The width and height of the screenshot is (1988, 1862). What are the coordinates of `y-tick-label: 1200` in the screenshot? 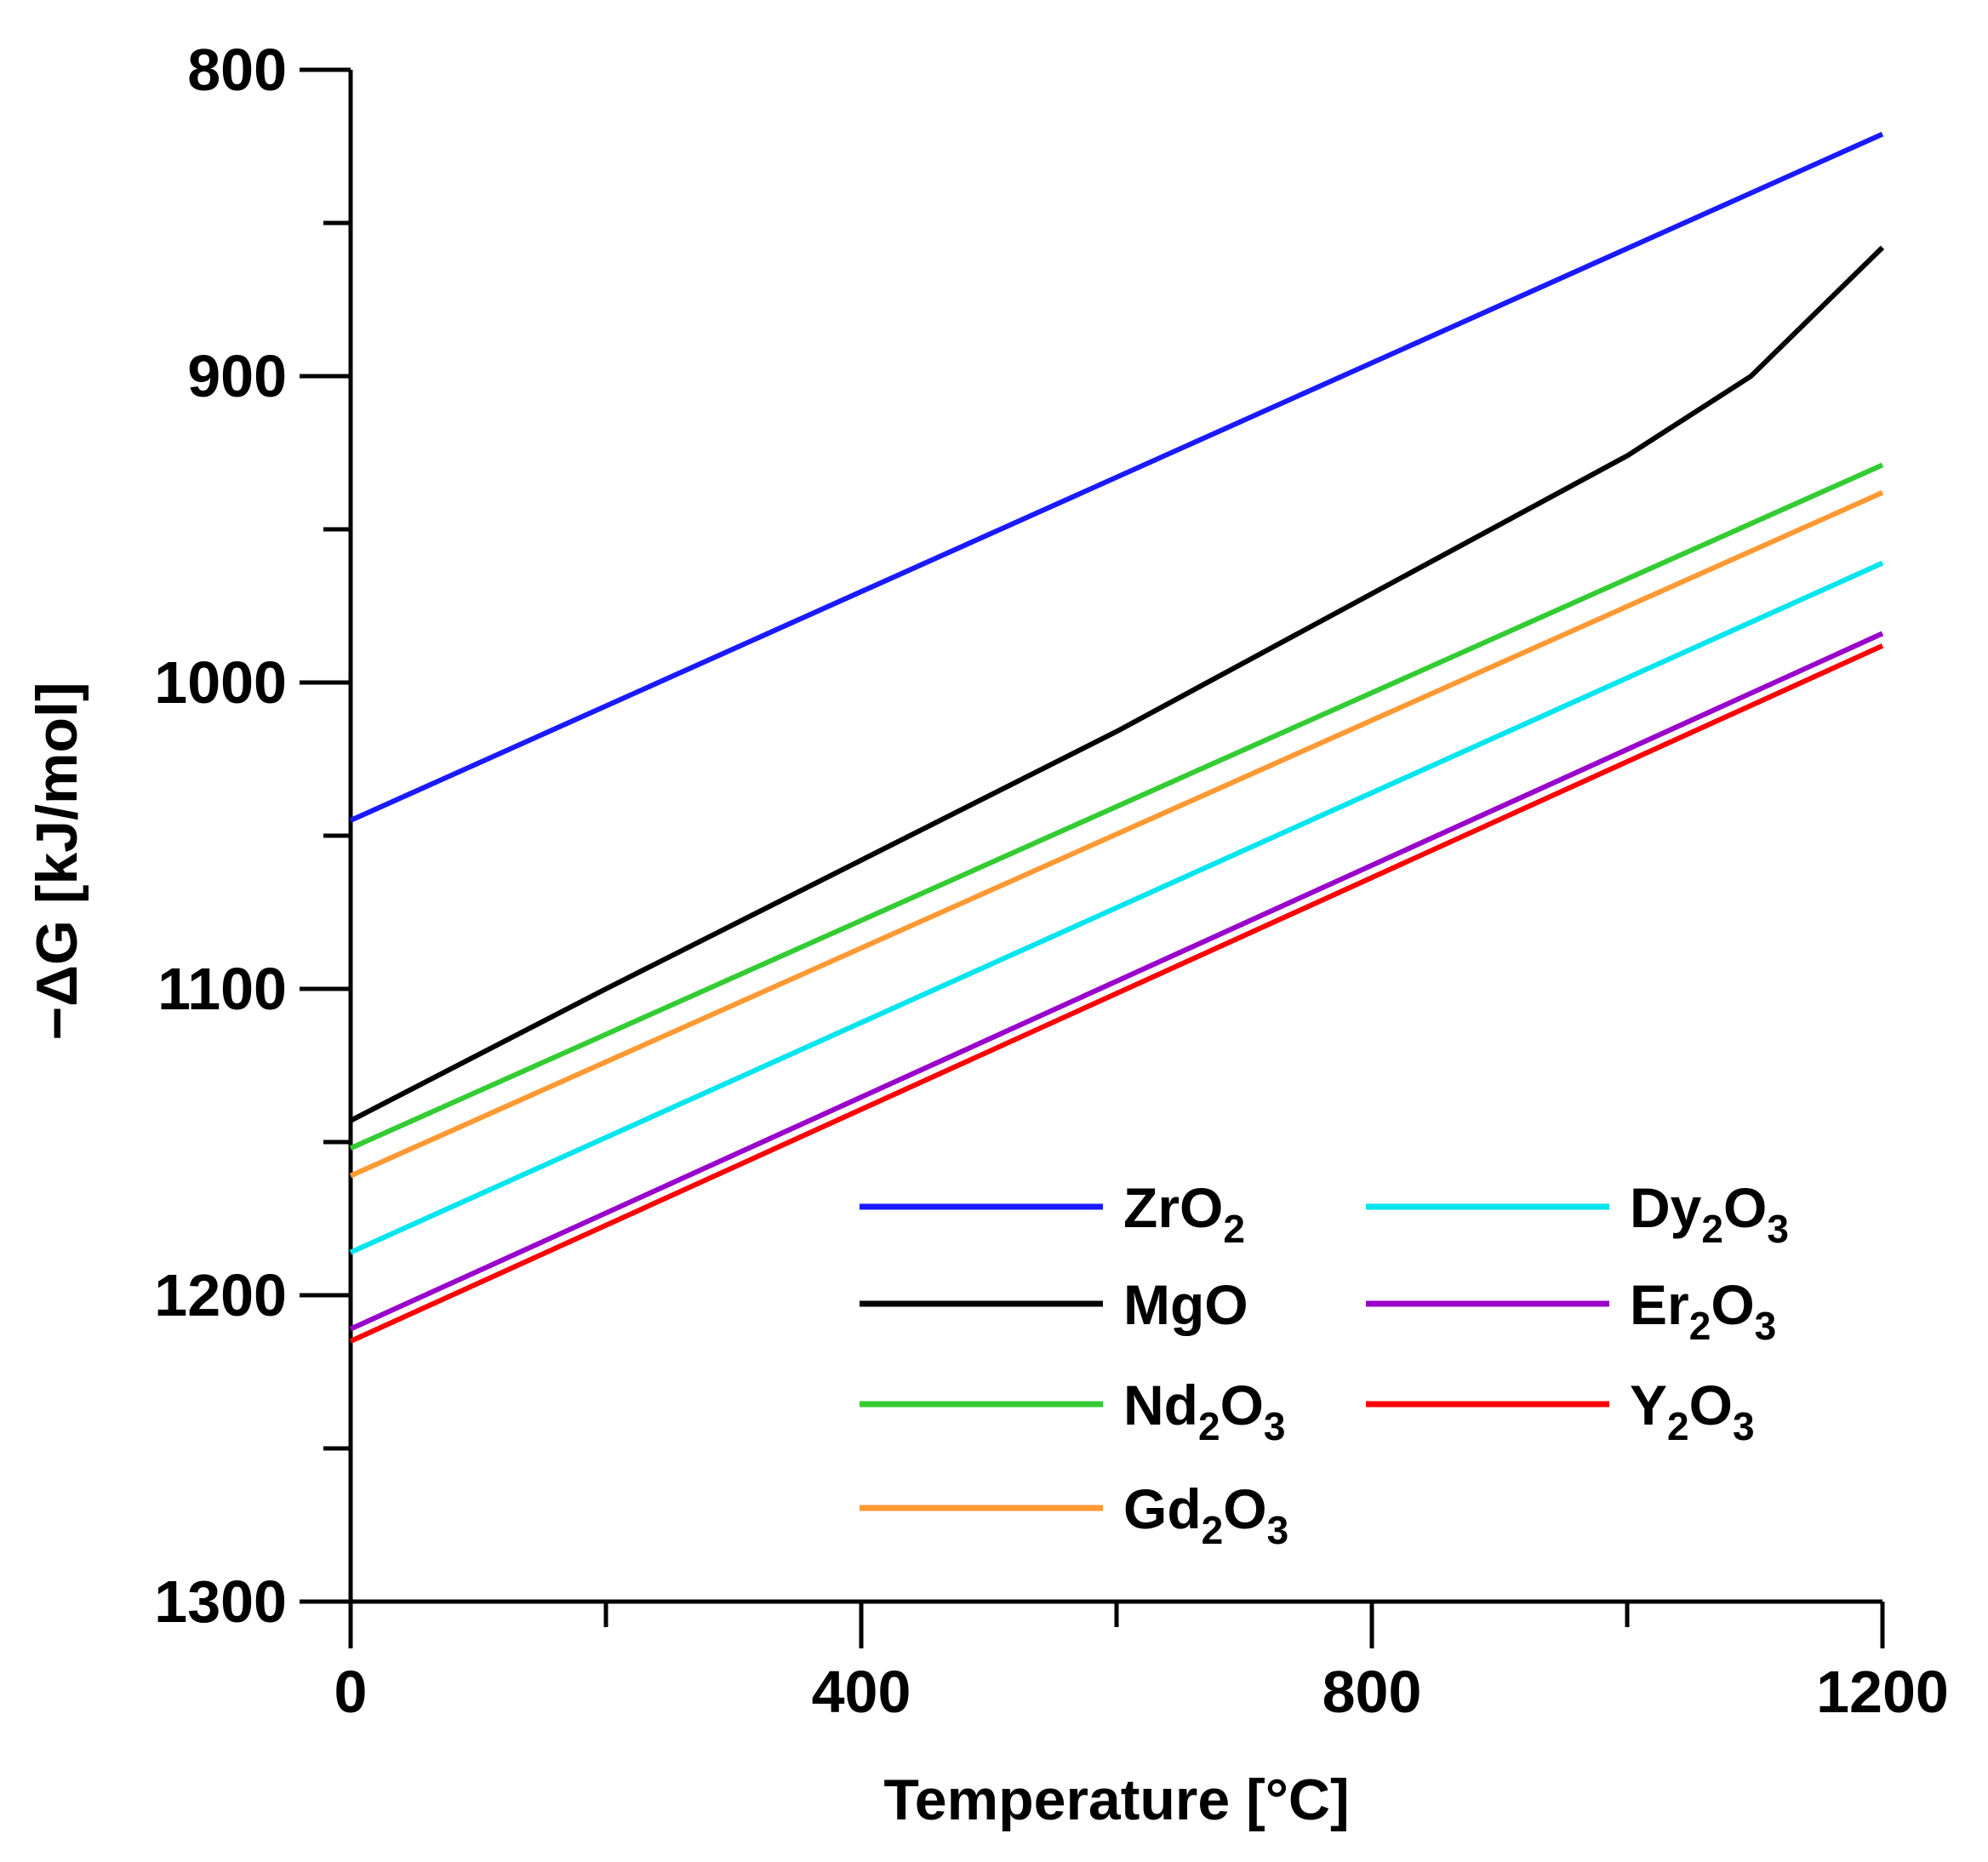 It's located at (220, 1295).